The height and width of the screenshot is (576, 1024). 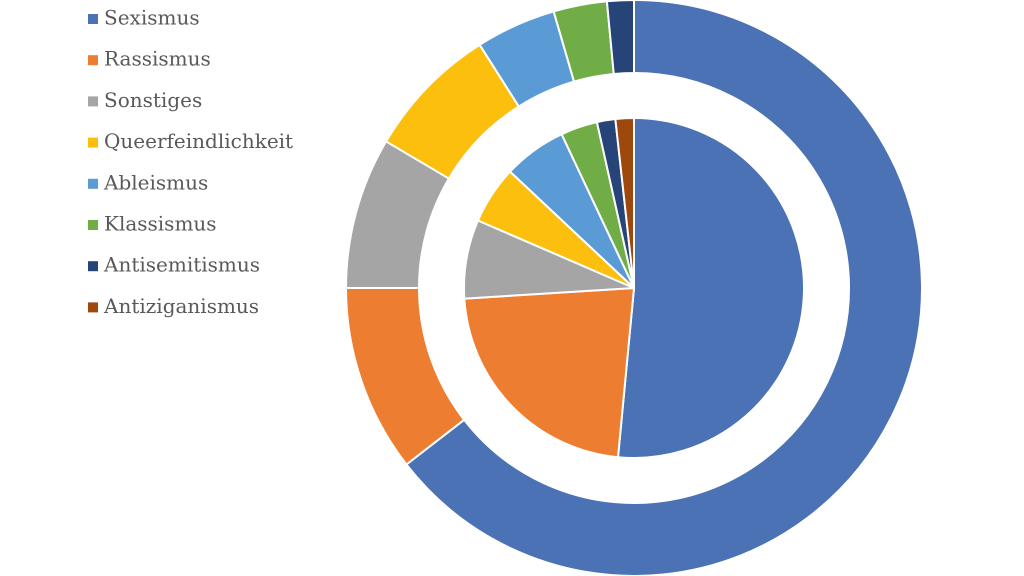 I want to click on legend-label: Sexismus, so click(x=152, y=18).